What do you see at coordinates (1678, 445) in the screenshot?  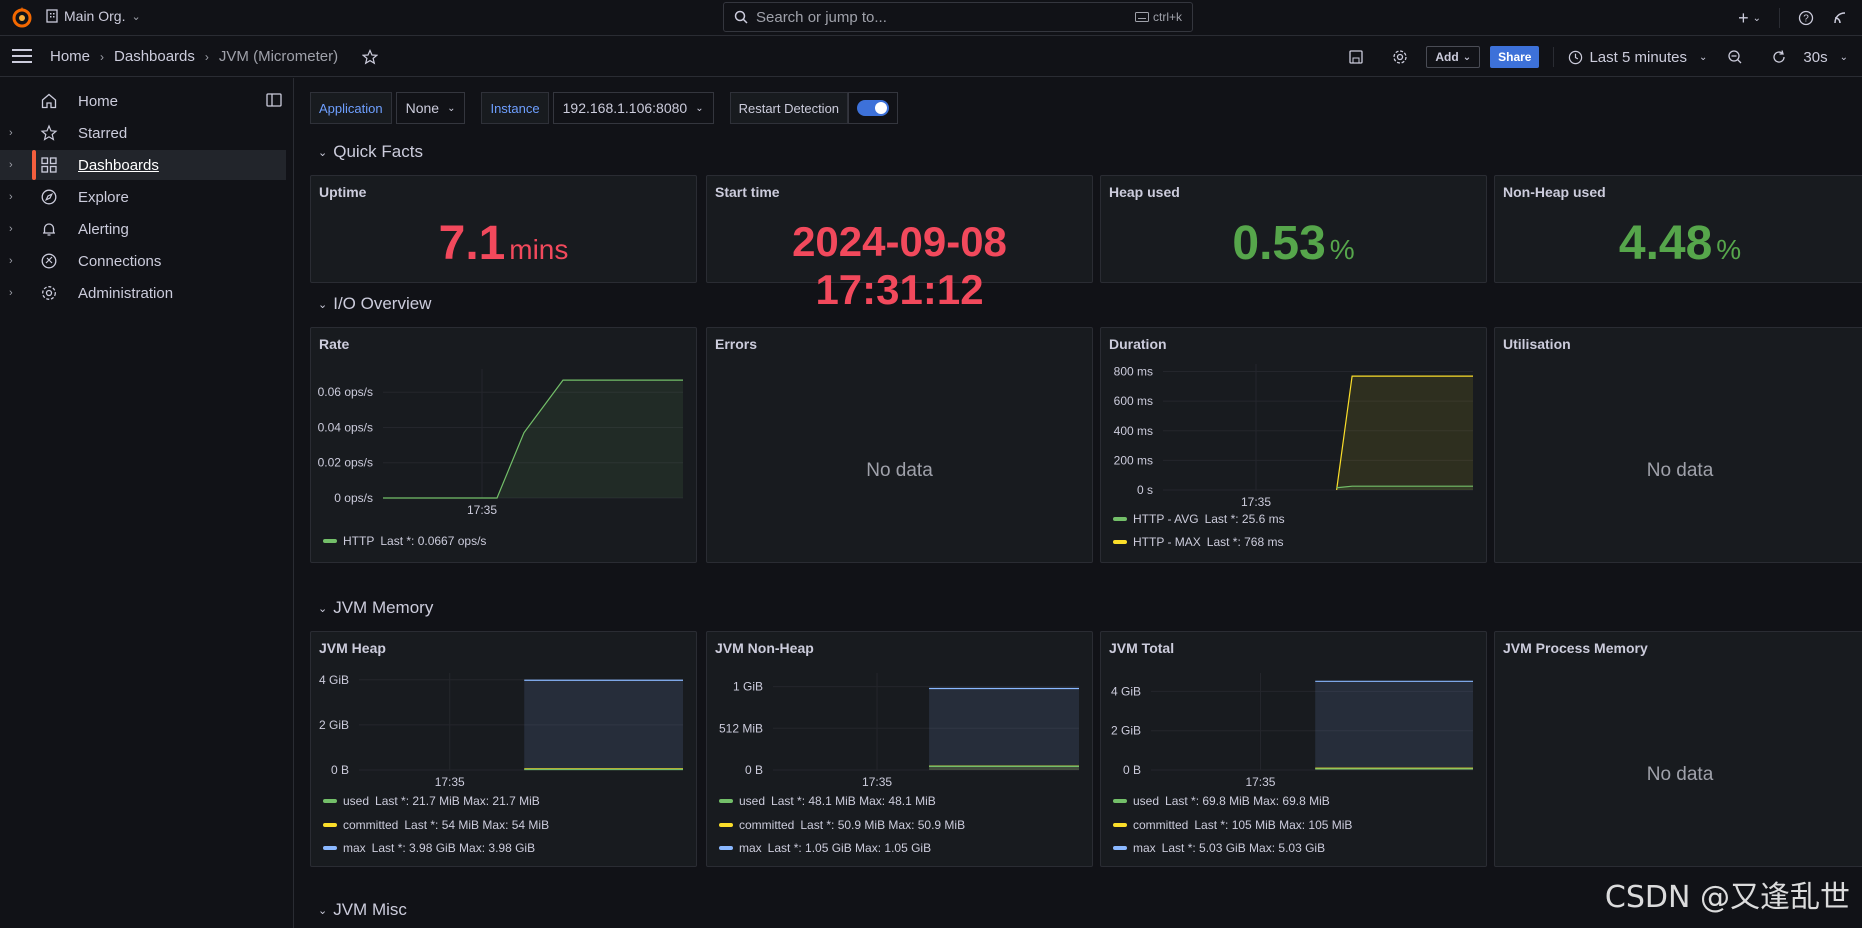 I see `panel-utilisation: Utilisation No data` at bounding box center [1678, 445].